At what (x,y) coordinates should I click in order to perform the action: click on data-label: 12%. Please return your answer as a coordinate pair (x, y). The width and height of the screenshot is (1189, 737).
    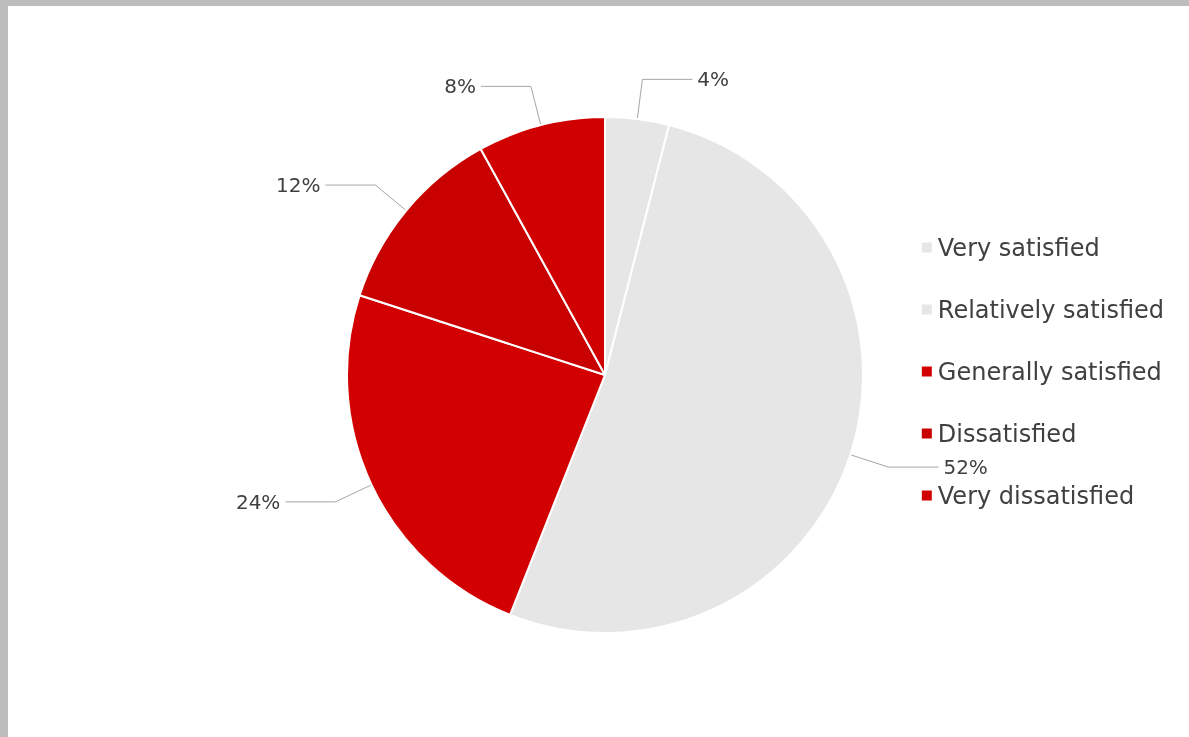
    Looking at the image, I should click on (298, 185).